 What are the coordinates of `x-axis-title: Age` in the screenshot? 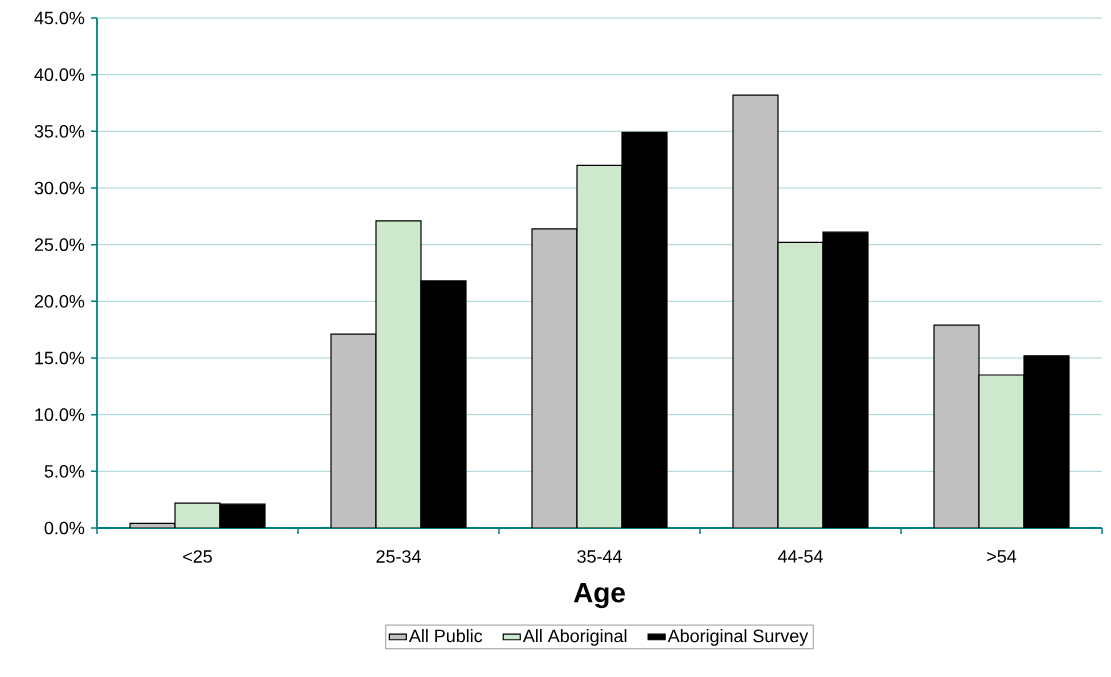 It's located at (599, 596).